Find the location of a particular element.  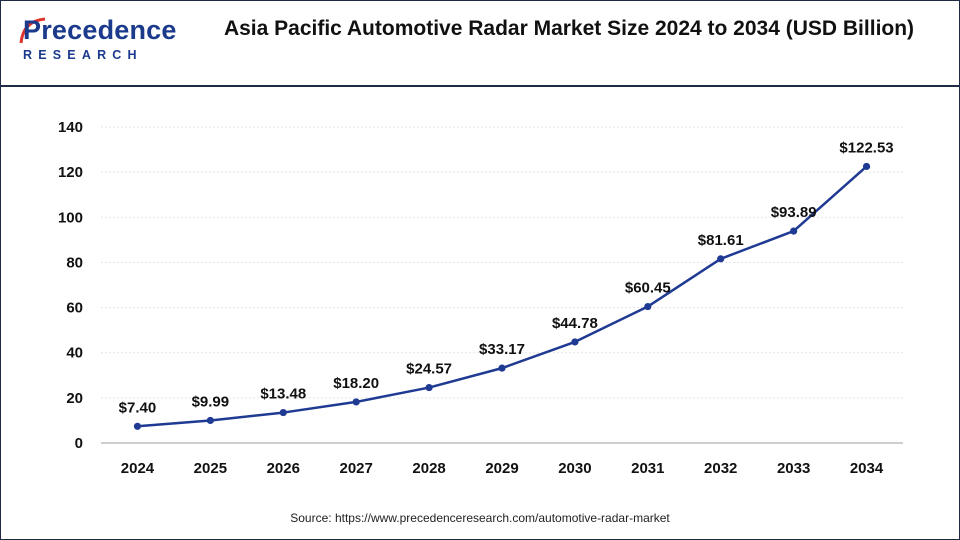

data-label: $13.48 is located at coordinates (283, 394).